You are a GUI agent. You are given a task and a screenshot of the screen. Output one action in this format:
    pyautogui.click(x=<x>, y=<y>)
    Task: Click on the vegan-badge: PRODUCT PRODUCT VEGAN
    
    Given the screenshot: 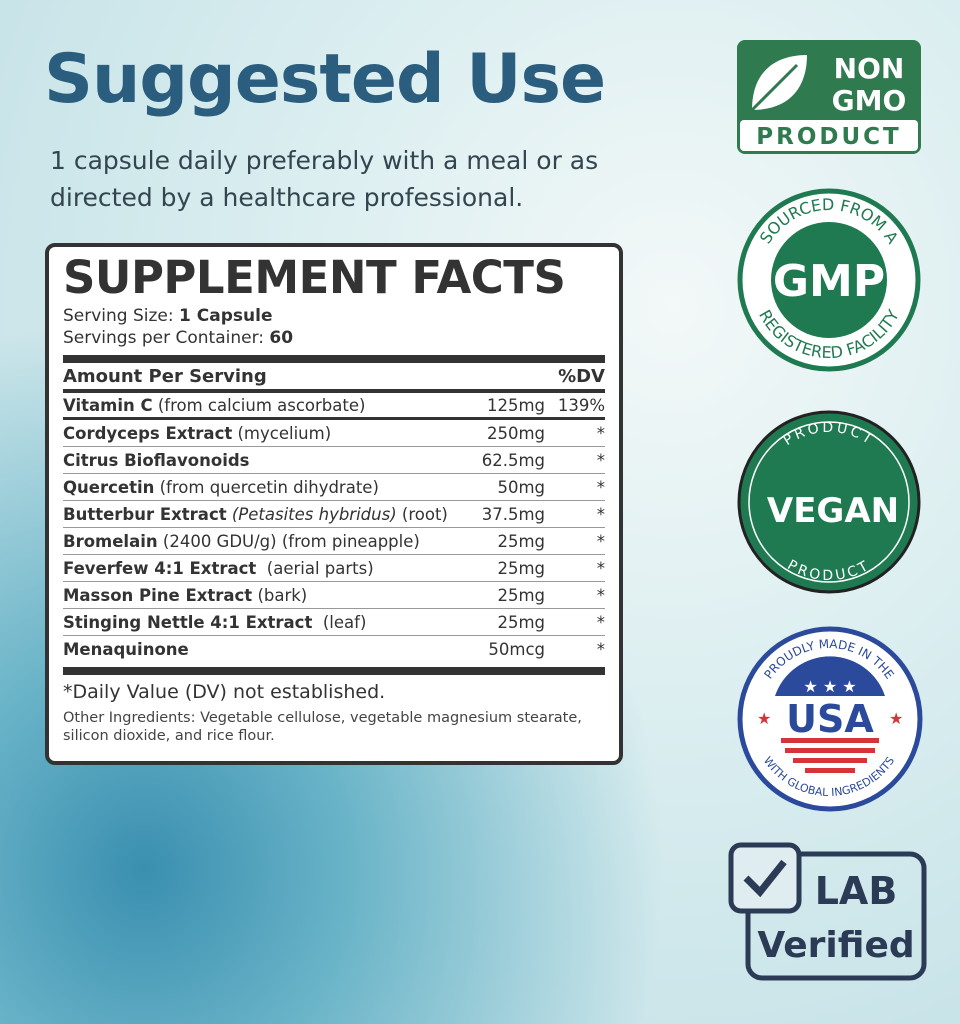 What is the action you would take?
    pyautogui.click(x=829, y=502)
    